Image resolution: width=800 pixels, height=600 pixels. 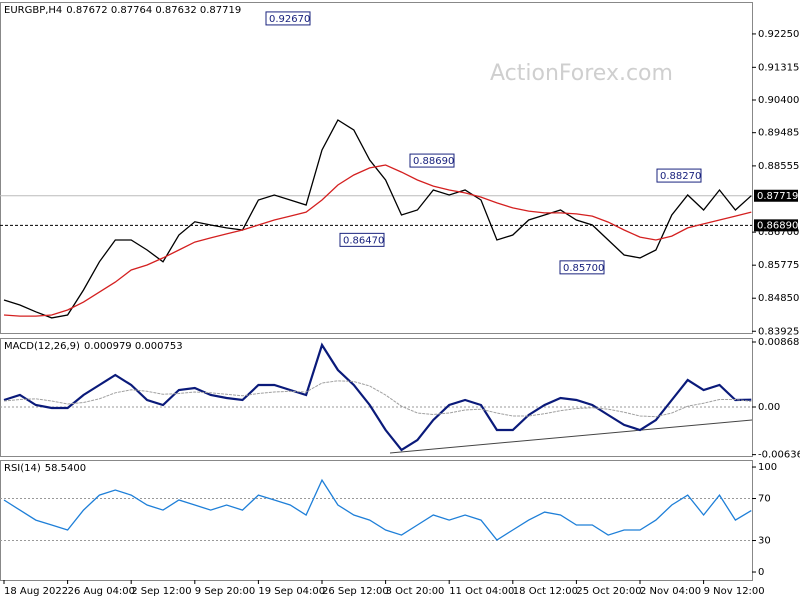 What do you see at coordinates (778, 265) in the screenshot?
I see `y-tick-label: 0.85775` at bounding box center [778, 265].